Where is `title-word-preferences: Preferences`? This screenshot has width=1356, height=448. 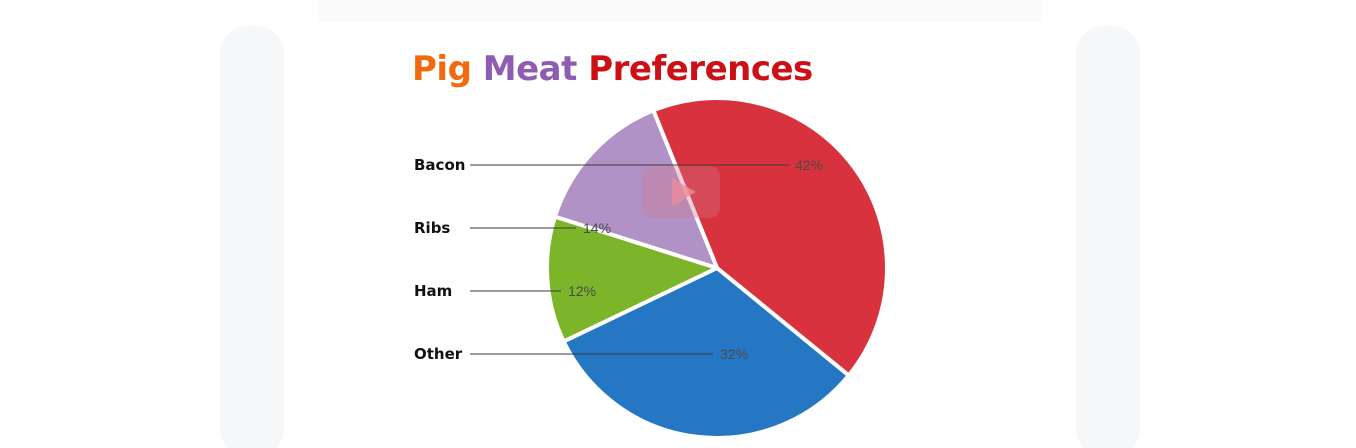 title-word-preferences: Preferences is located at coordinates (700, 69).